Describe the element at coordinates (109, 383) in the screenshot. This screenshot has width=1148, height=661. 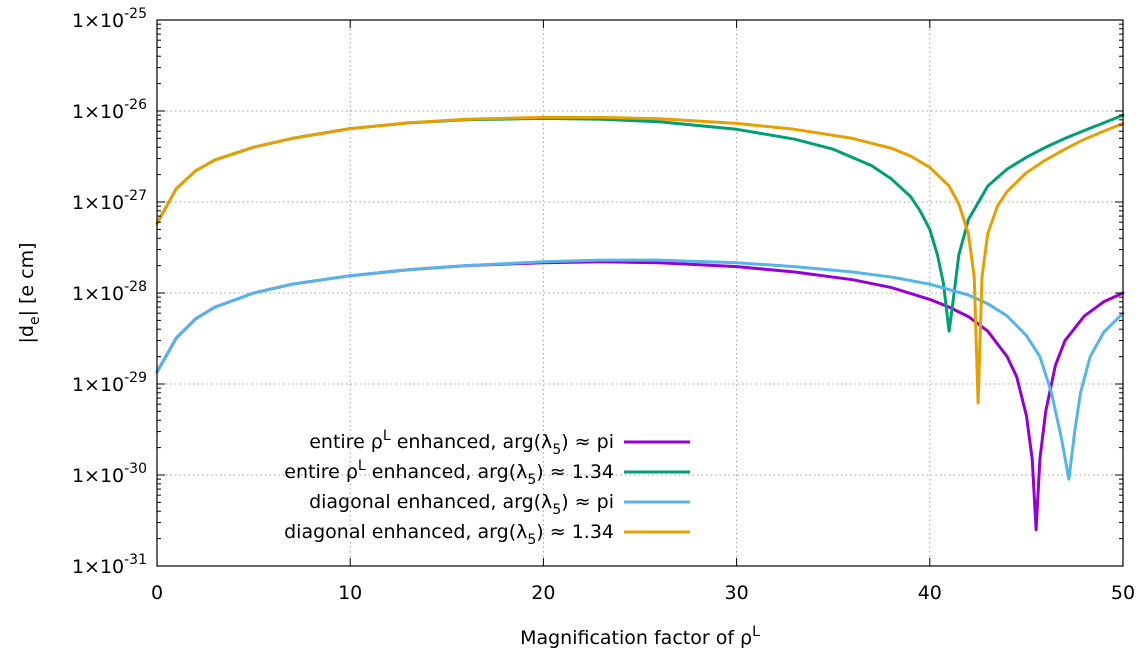
I see `y-tick-label: 1×10⁻²⁹` at that location.